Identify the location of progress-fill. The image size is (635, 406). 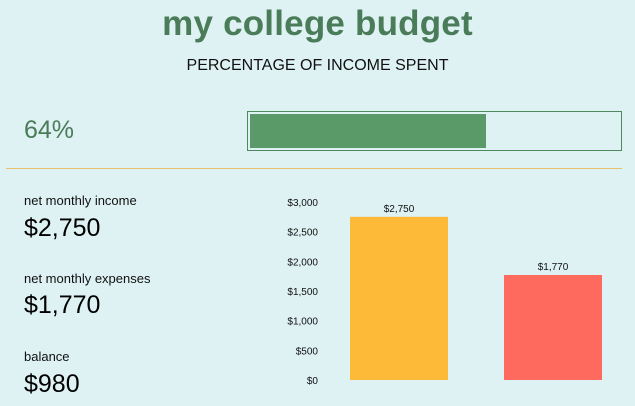
(368, 131).